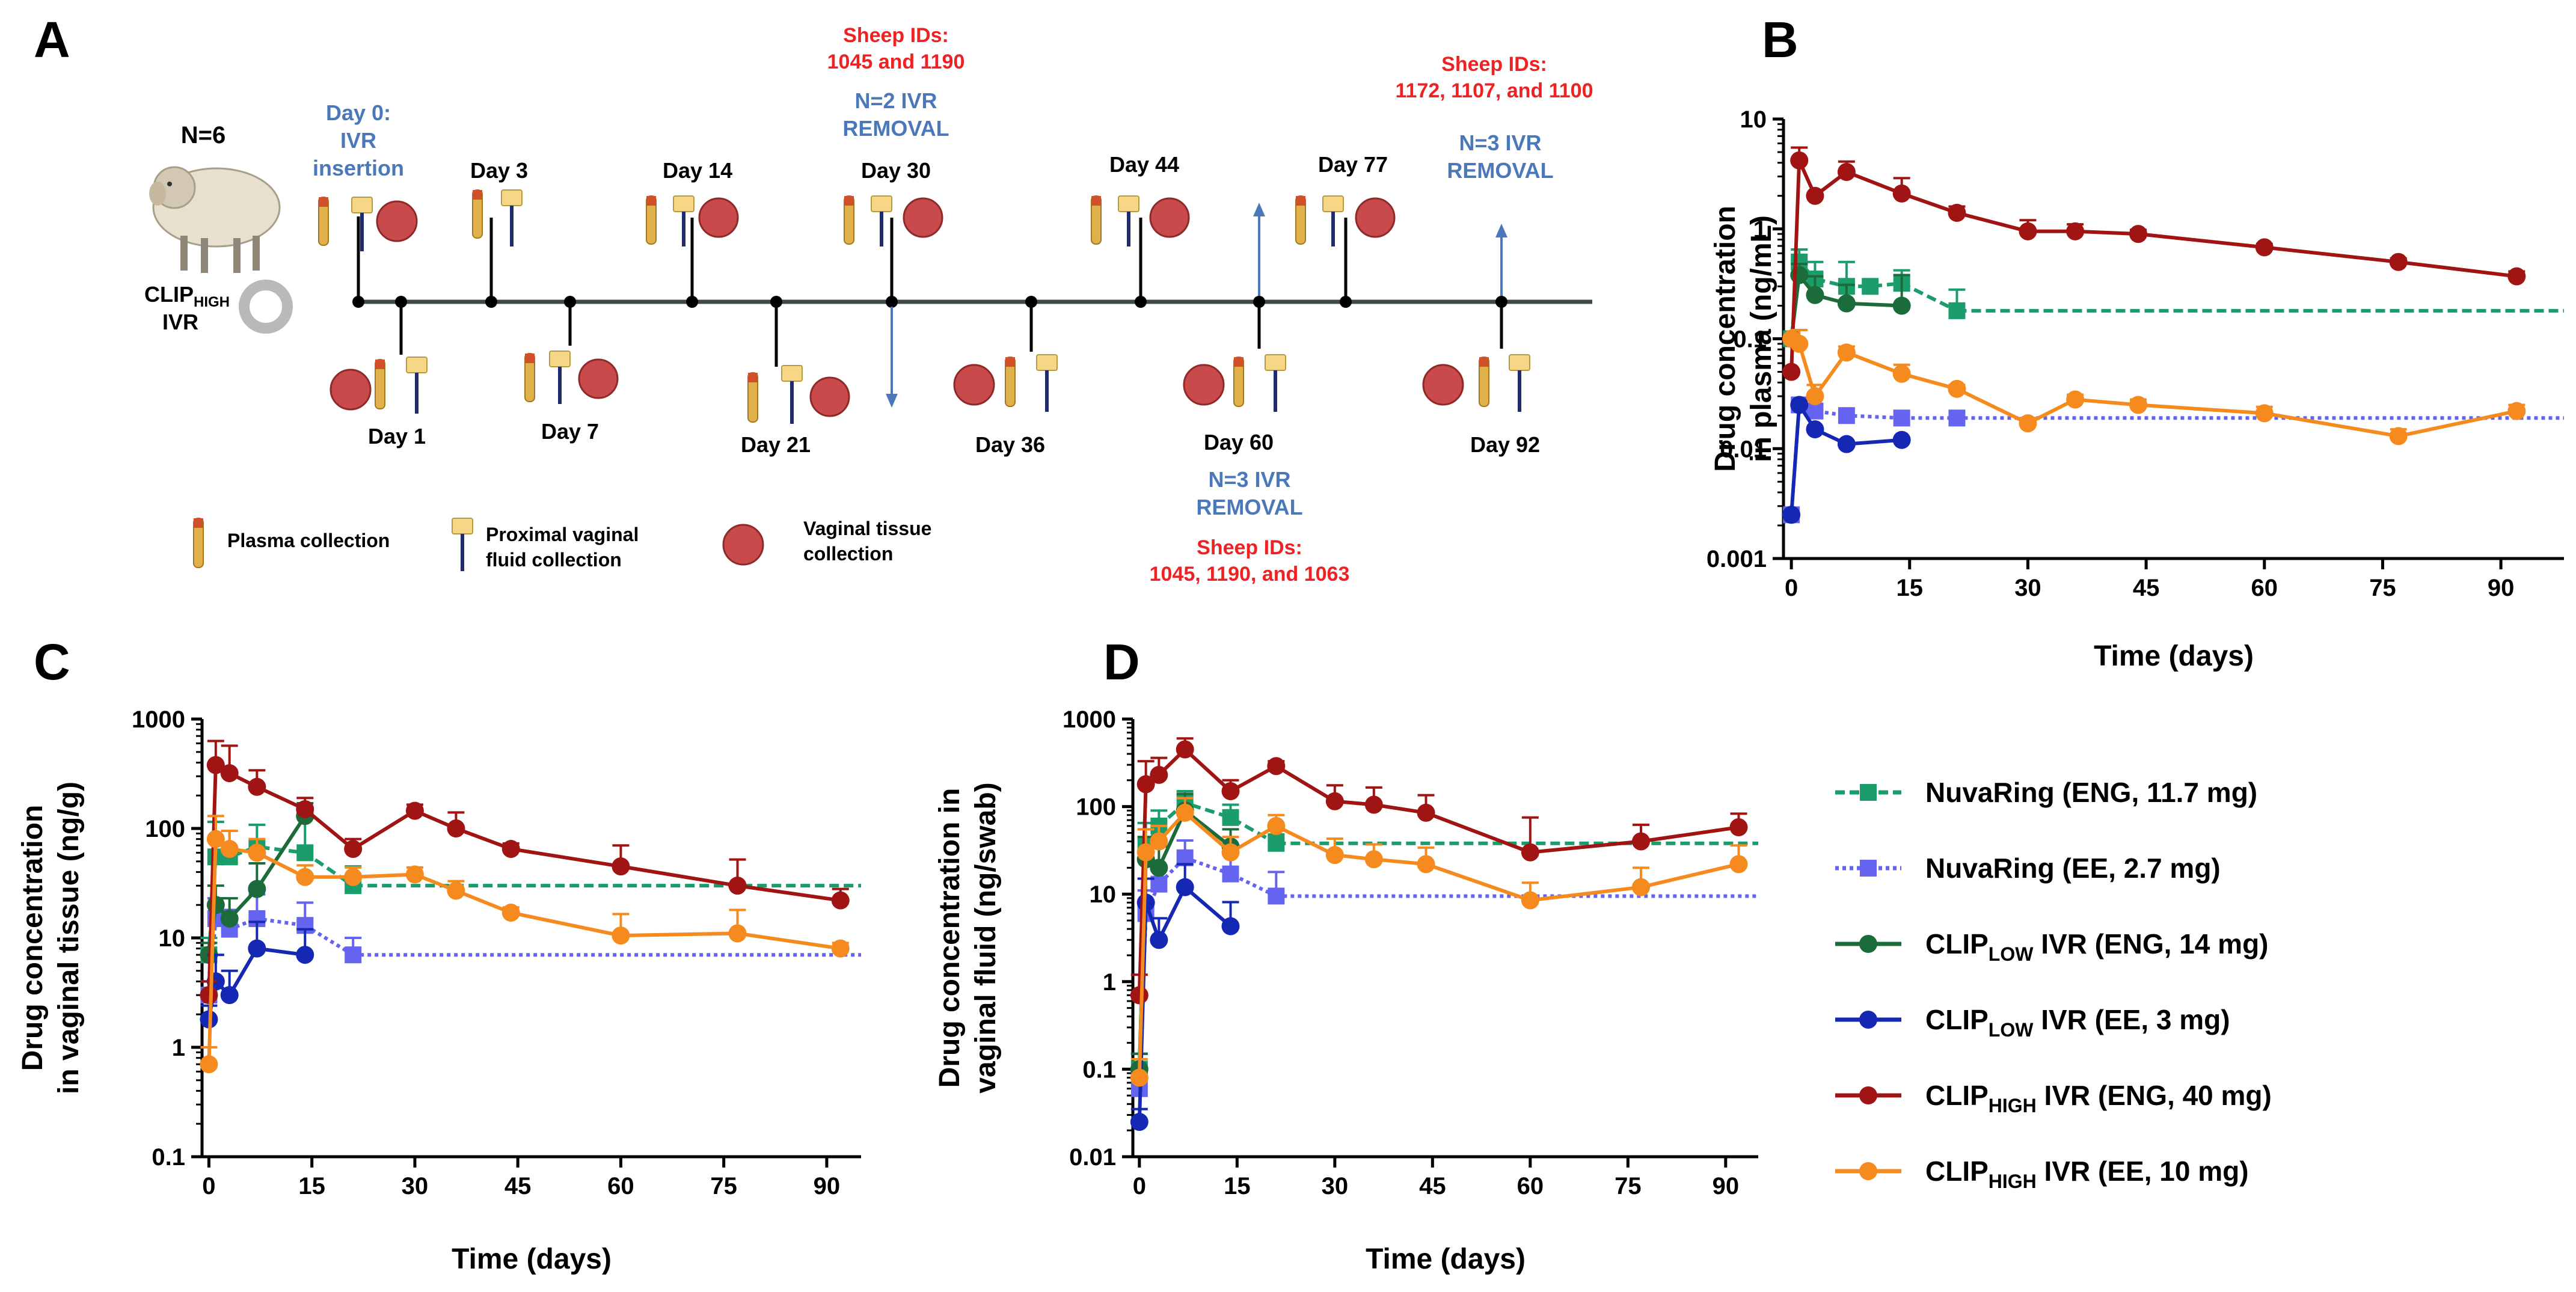 The image size is (2576, 1292). Describe the element at coordinates (365, 204) in the screenshot. I see `day0-event: Day 0: IVR insertion` at that location.